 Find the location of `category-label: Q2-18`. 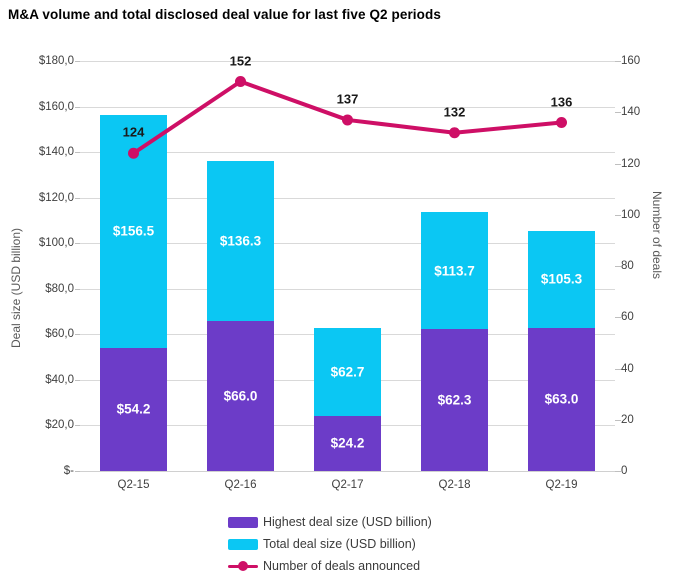

category-label: Q2-18 is located at coordinates (454, 485).